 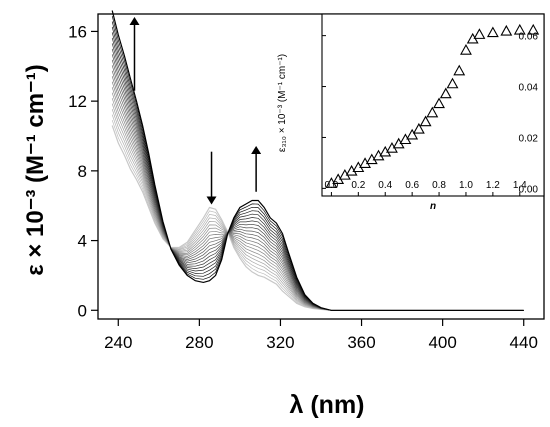 What do you see at coordinates (493, 185) in the screenshot?
I see `inset-x-tick-label: 1.2` at bounding box center [493, 185].